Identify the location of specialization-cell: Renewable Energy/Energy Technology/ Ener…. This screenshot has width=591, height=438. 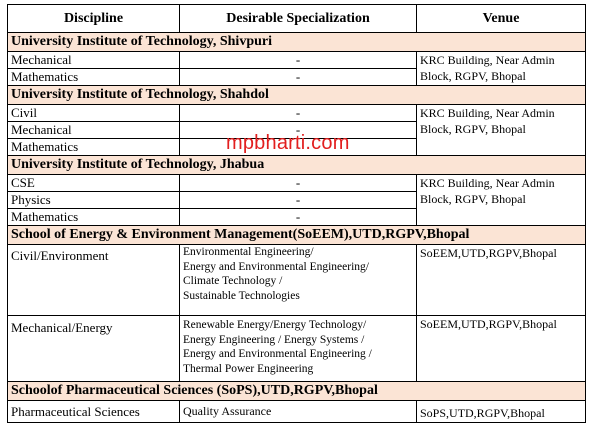
(298, 348).